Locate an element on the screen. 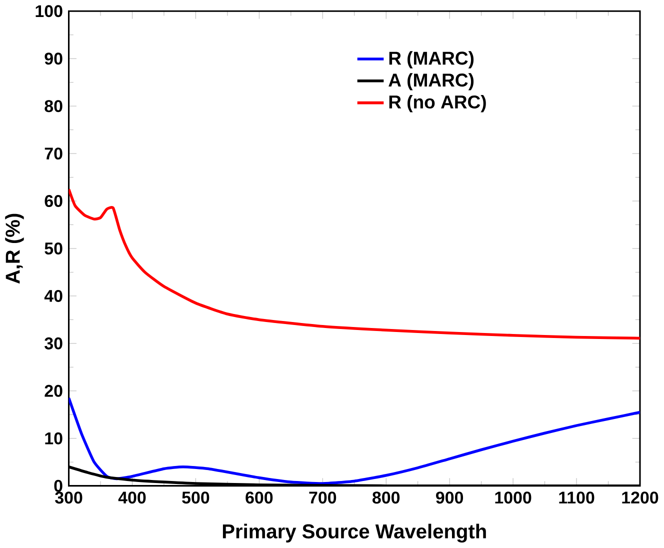 This screenshot has width=664, height=548. x-tick-label: 300 is located at coordinates (68, 498).